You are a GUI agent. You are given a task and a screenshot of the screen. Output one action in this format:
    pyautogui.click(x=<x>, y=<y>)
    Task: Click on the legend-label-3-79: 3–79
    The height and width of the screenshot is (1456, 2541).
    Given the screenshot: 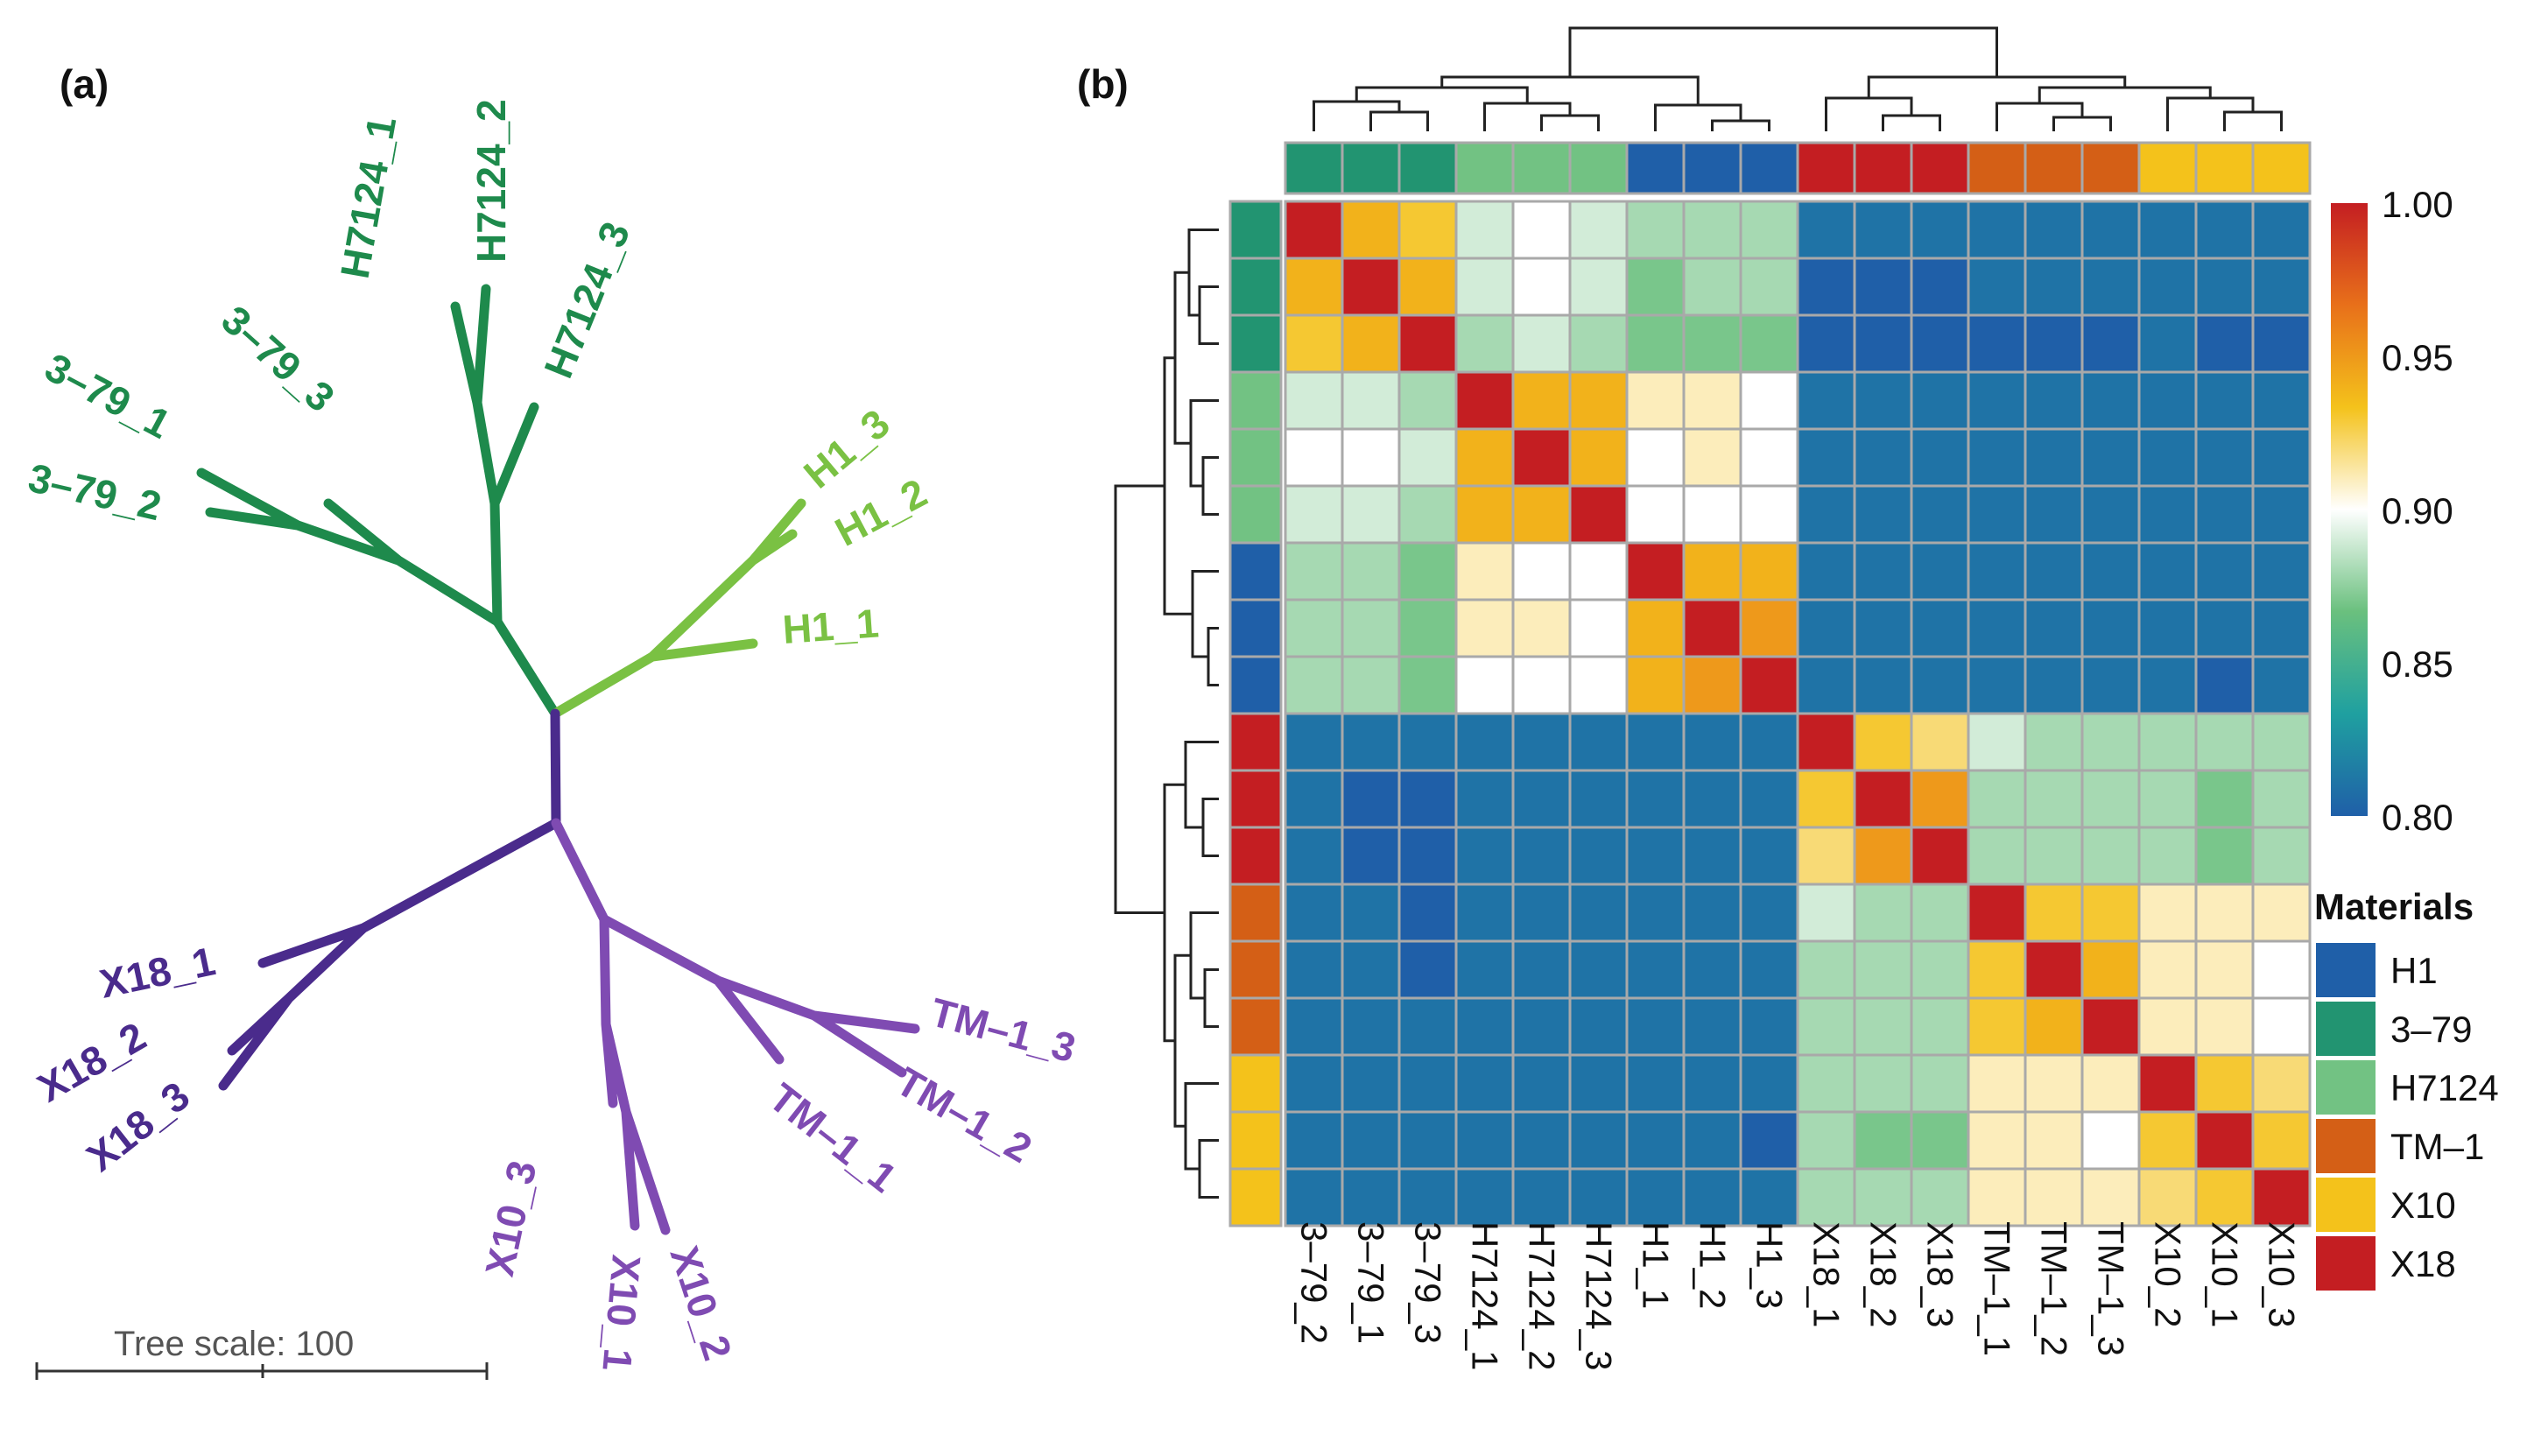 What is the action you would take?
    pyautogui.click(x=2431, y=1029)
    